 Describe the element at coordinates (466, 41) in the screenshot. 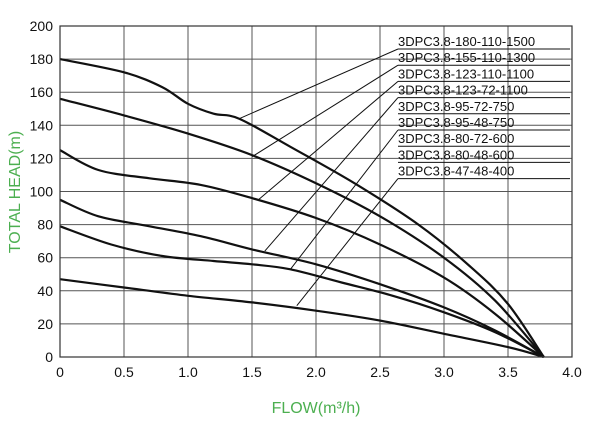

I see `series-label: 3DPC3.8-180-110-1500` at that location.